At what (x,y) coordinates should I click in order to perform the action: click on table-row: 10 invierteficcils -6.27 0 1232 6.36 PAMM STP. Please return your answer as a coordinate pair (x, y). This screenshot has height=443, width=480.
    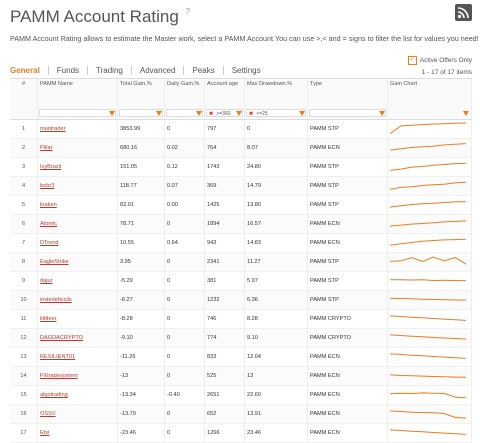
    Looking at the image, I should click on (241, 300).